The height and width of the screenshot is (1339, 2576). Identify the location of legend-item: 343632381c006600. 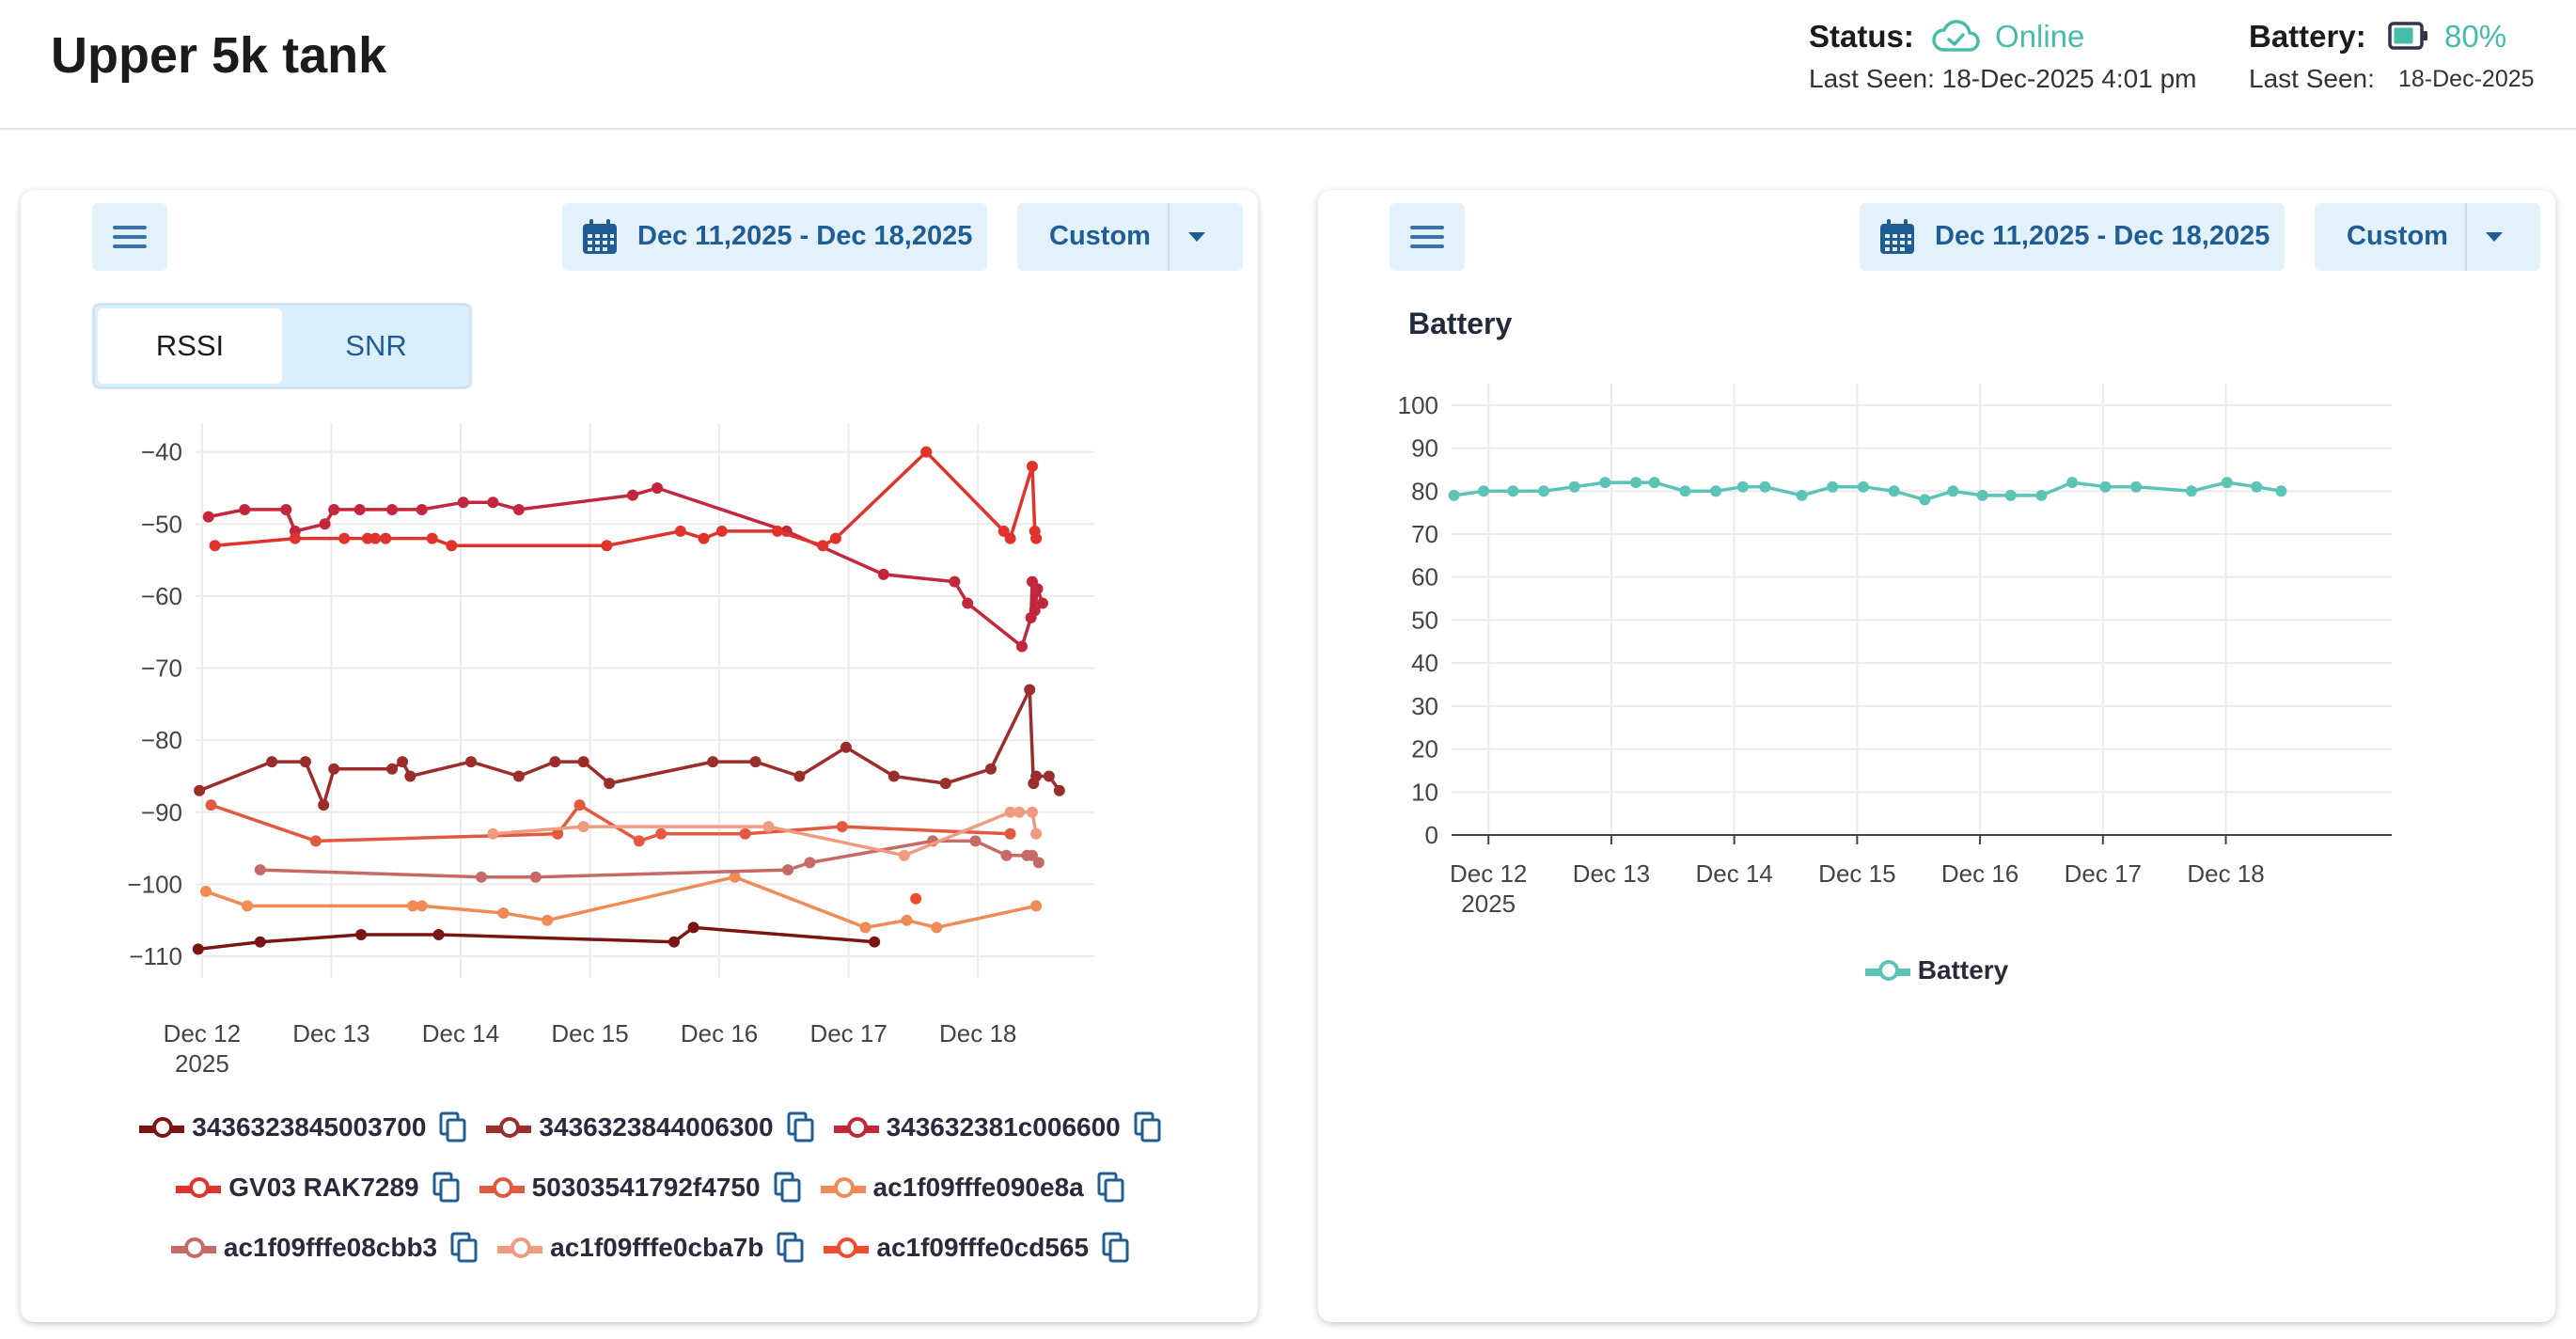
(998, 1127).